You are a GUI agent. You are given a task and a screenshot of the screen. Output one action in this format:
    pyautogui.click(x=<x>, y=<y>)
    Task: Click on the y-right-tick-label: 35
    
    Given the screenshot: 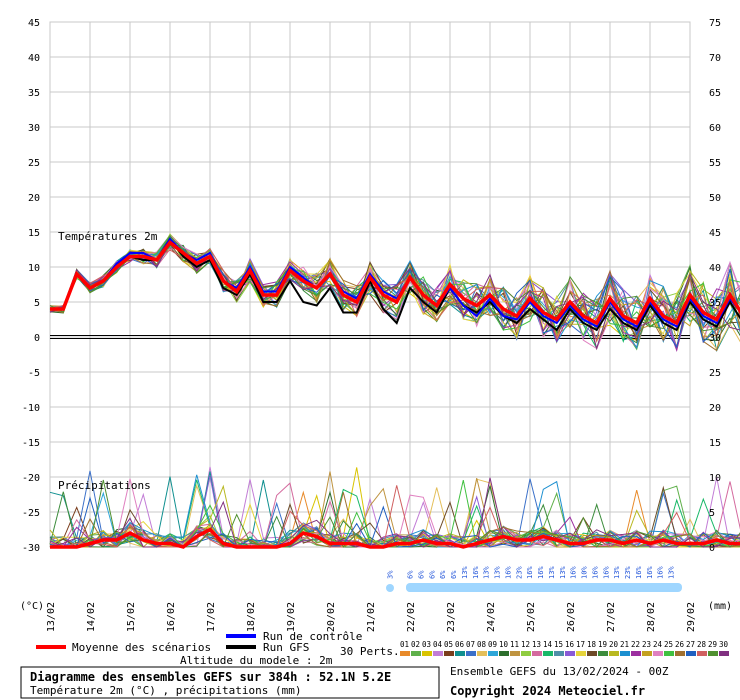 What is the action you would take?
    pyautogui.click(x=715, y=303)
    